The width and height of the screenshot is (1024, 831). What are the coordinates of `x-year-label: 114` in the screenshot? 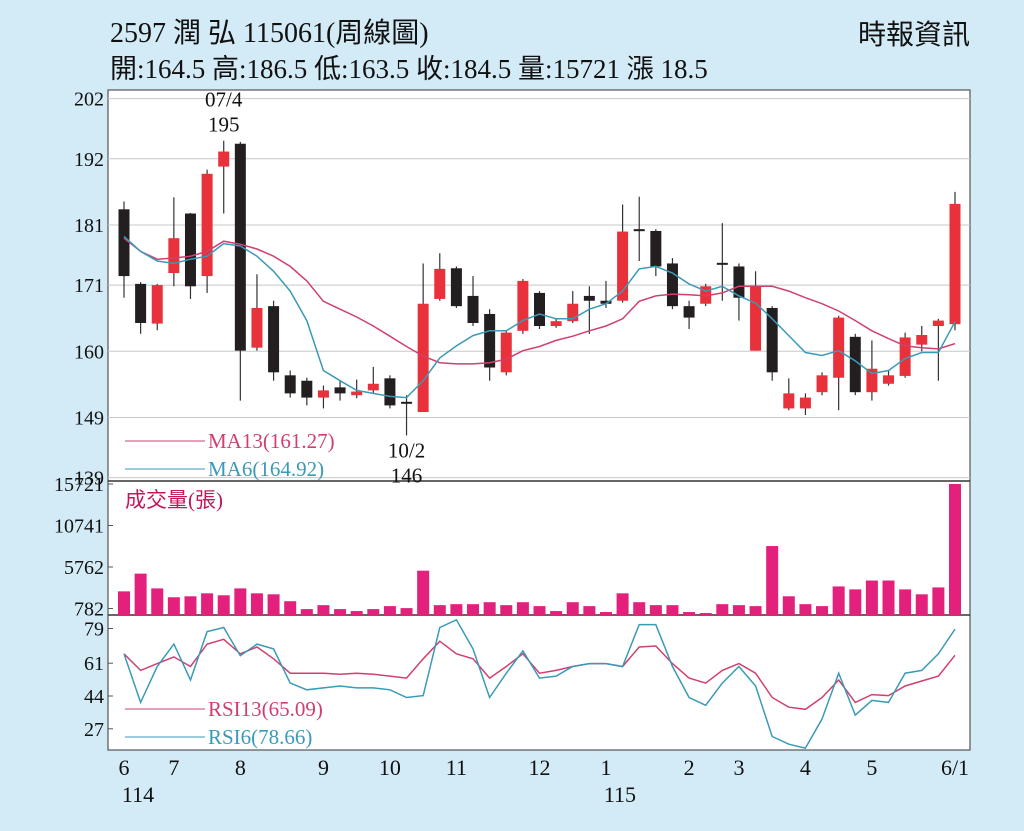 It's located at (138, 794).